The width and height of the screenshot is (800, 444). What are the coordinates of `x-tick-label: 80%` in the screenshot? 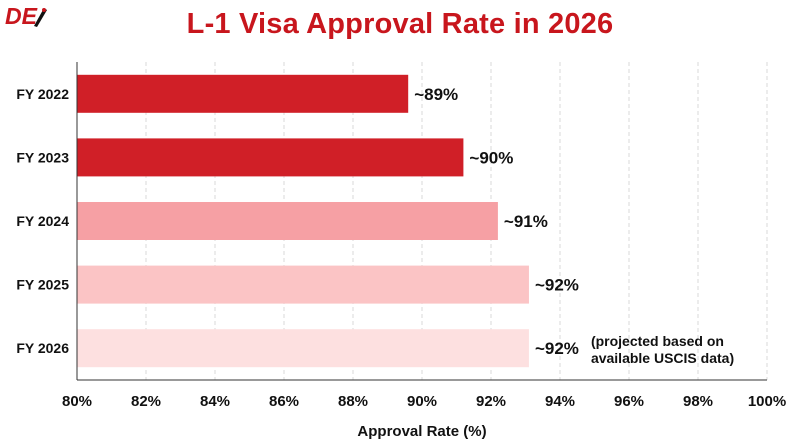 It's located at (77, 401).